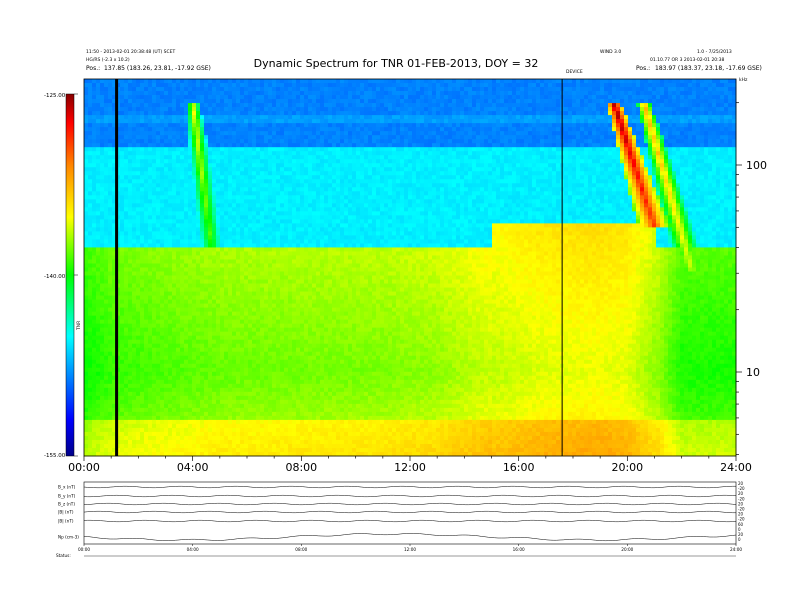  I want to click on time-tick-label: 24:00, so click(736, 467).